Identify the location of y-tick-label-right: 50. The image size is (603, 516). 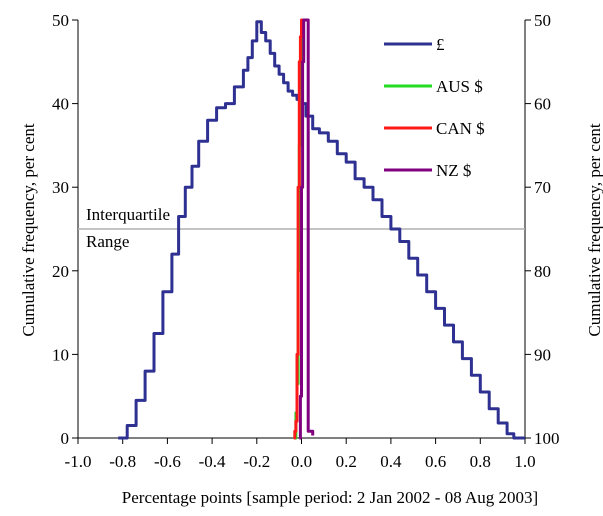
(542, 20).